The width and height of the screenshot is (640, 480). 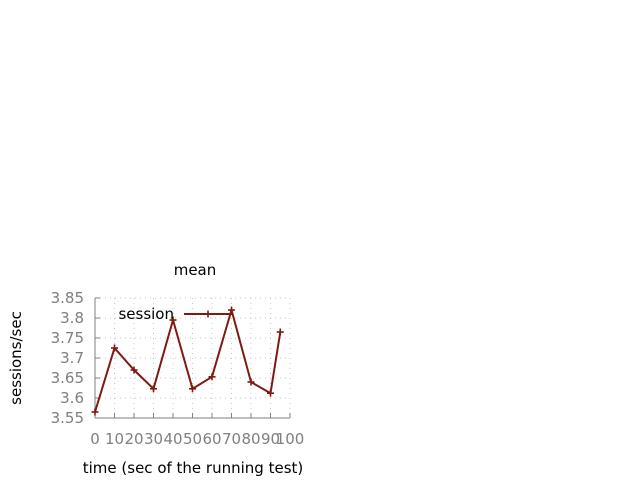 What do you see at coordinates (95, 439) in the screenshot?
I see `x-tick-label: 0` at bounding box center [95, 439].